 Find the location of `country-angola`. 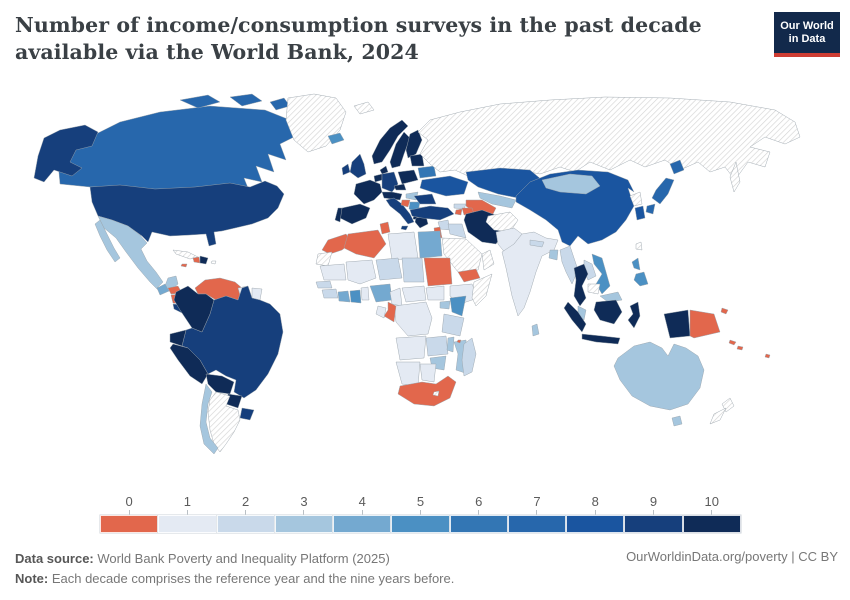

country-angola is located at coordinates (411, 348).